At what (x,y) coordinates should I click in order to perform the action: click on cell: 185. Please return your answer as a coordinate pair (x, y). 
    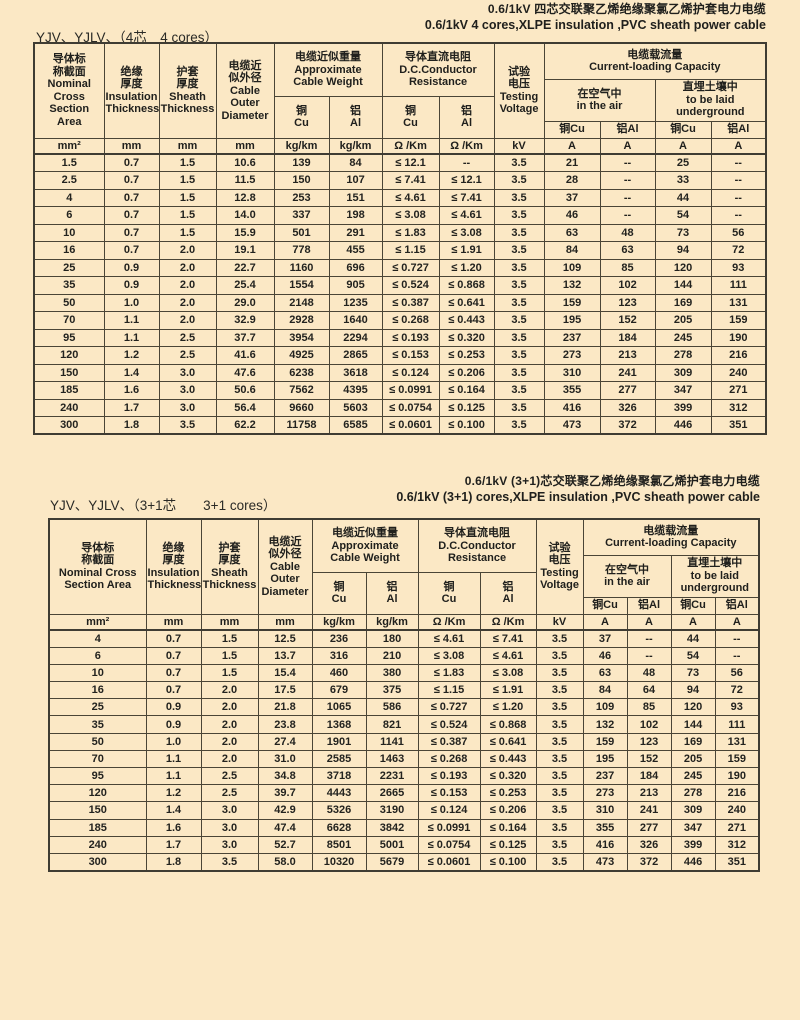
    Looking at the image, I should click on (69, 390).